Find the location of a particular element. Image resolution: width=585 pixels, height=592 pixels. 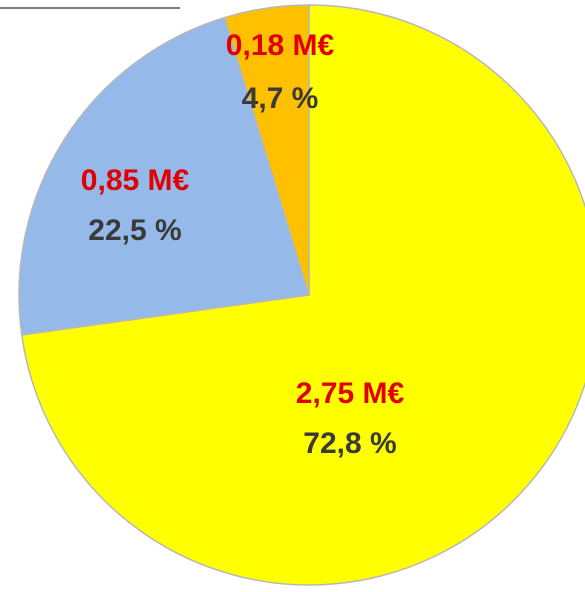

amount-label: 0,85 M€ is located at coordinates (135, 180).